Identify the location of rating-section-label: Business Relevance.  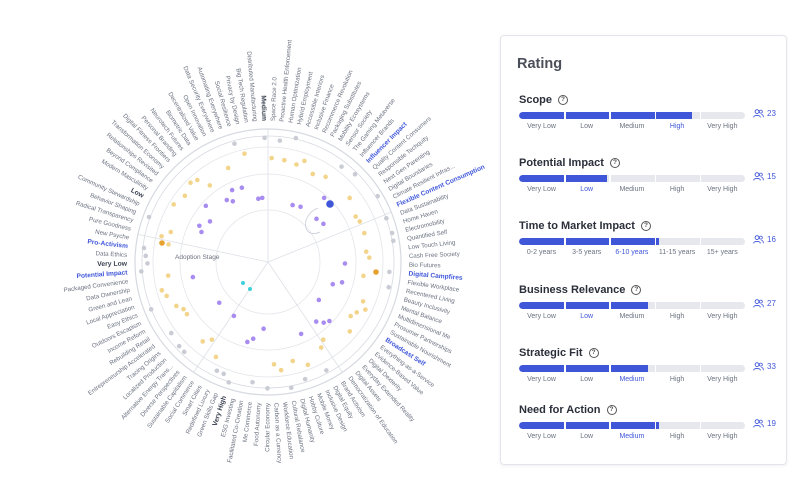
(572, 290).